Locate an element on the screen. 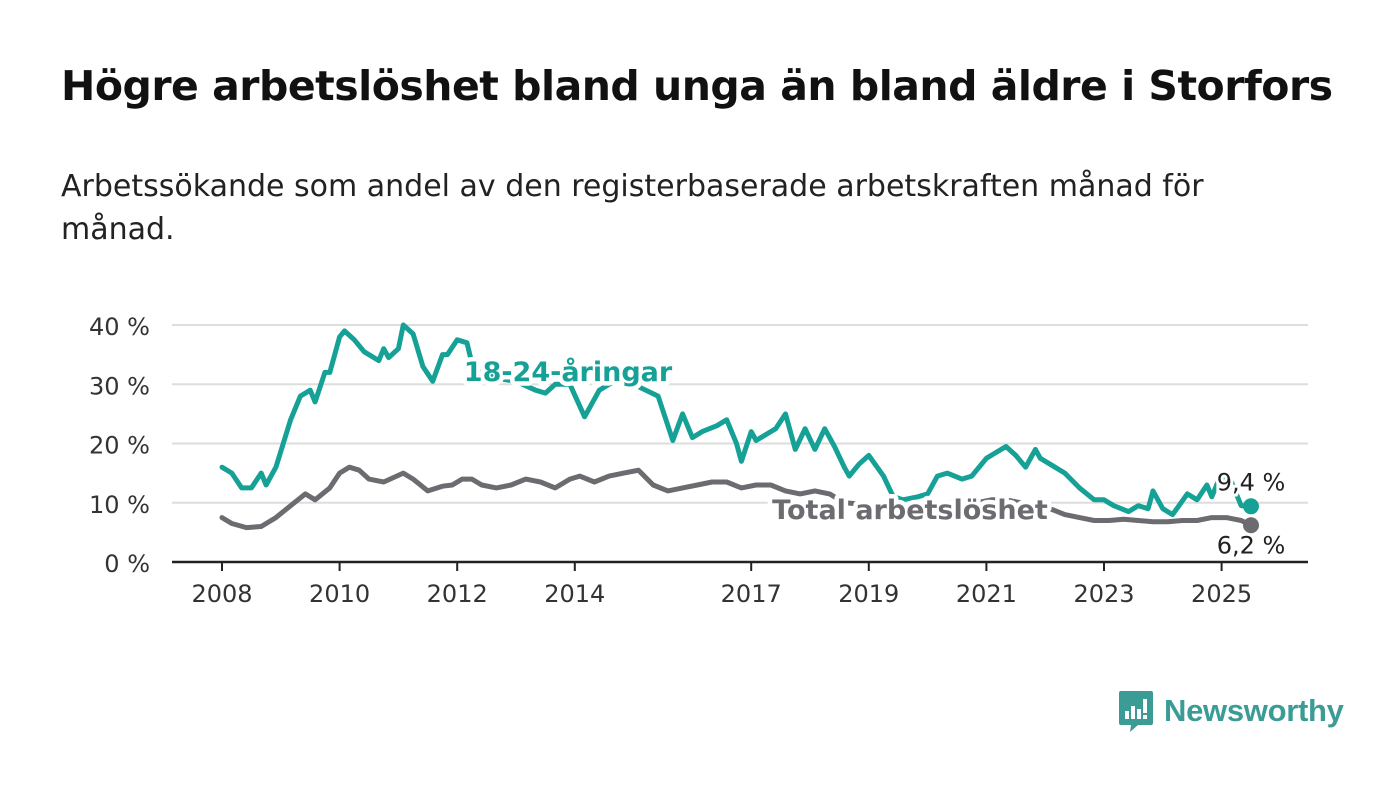 The width and height of the screenshot is (1400, 794). series-name-label: Total arbetslöshet is located at coordinates (910, 510).